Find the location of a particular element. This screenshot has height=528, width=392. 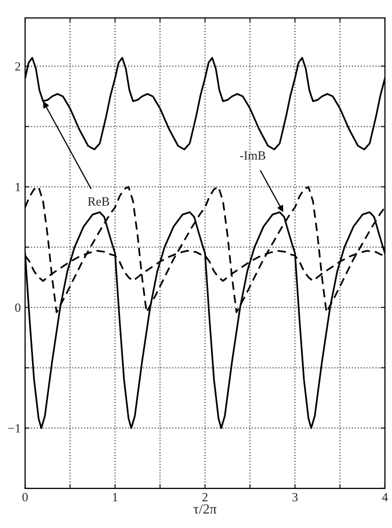

x-tick-label: 4 is located at coordinates (385, 497).